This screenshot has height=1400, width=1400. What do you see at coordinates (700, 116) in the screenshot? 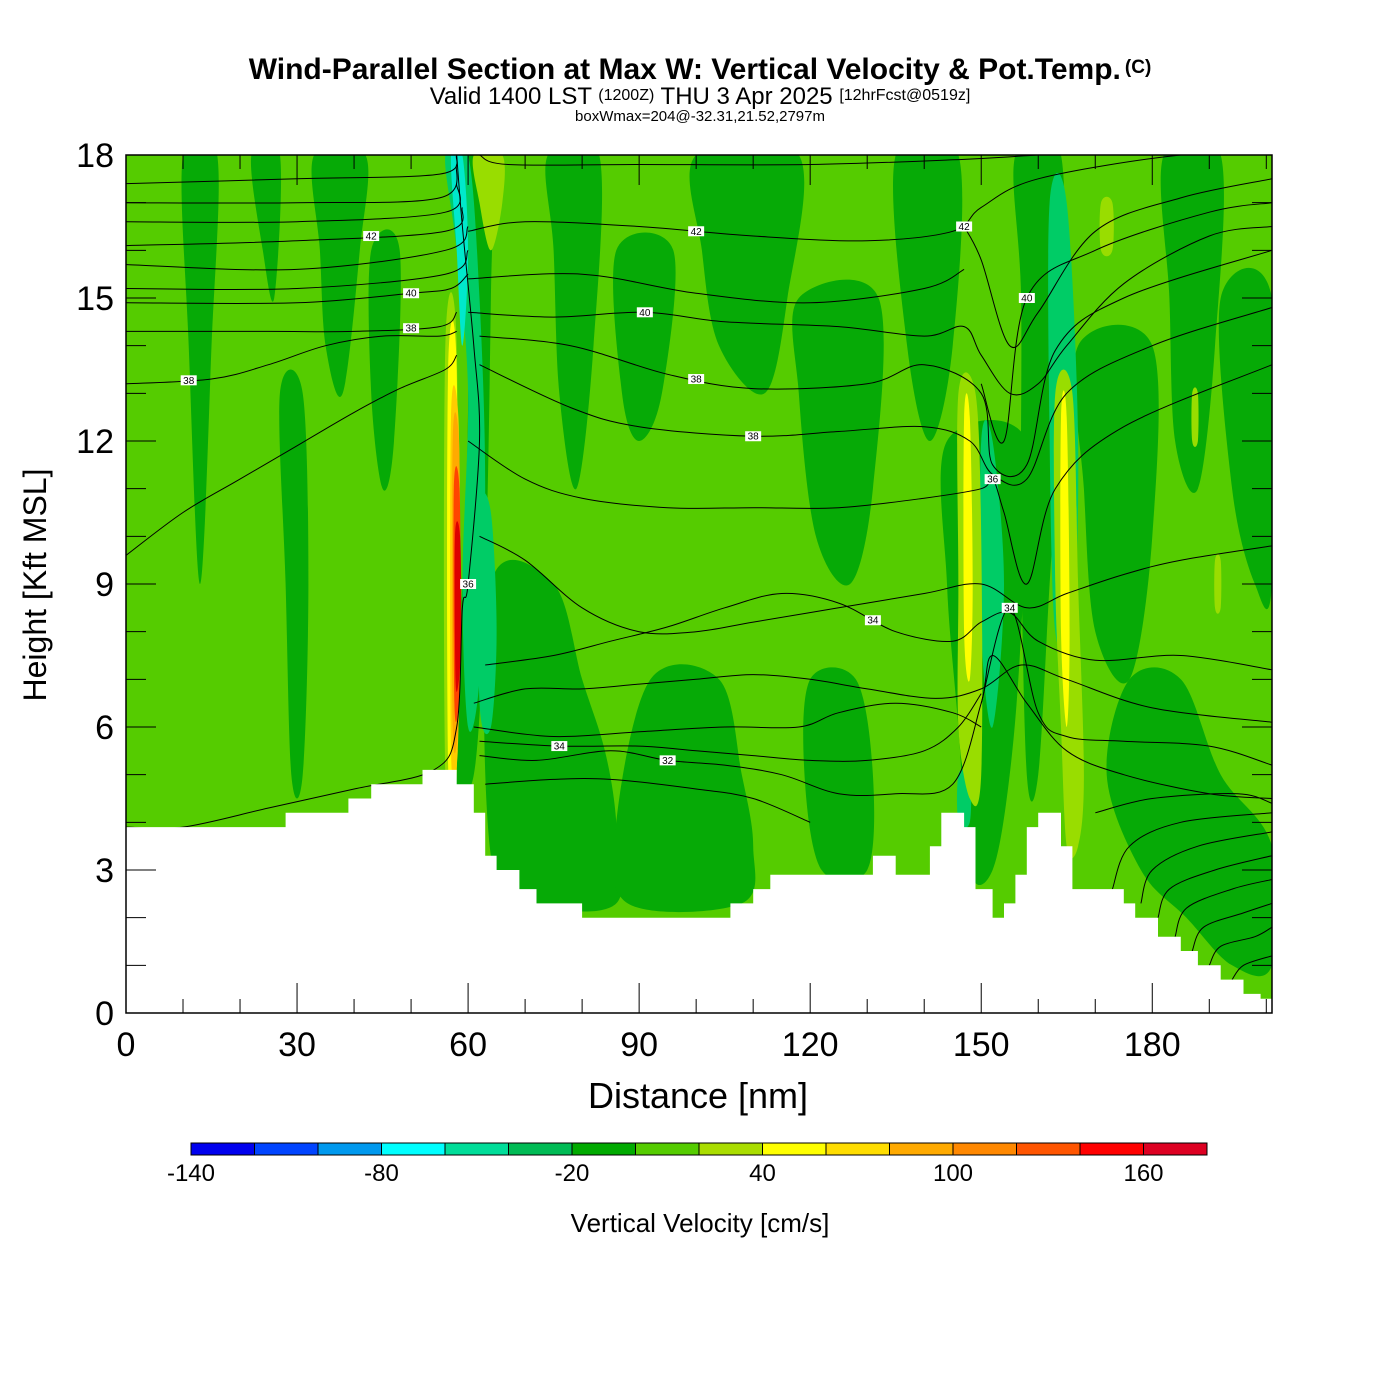
I see `chart-info-line: boxWmax=204@-32.31,21.52,2797m` at bounding box center [700, 116].